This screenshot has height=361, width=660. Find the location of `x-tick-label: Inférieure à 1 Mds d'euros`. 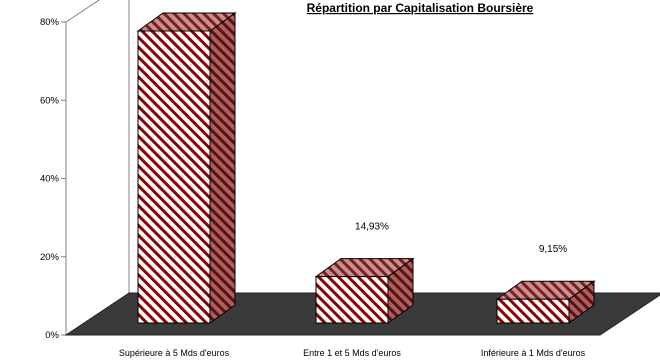

x-tick-label: Inférieure à 1 Mds d'euros is located at coordinates (533, 353).